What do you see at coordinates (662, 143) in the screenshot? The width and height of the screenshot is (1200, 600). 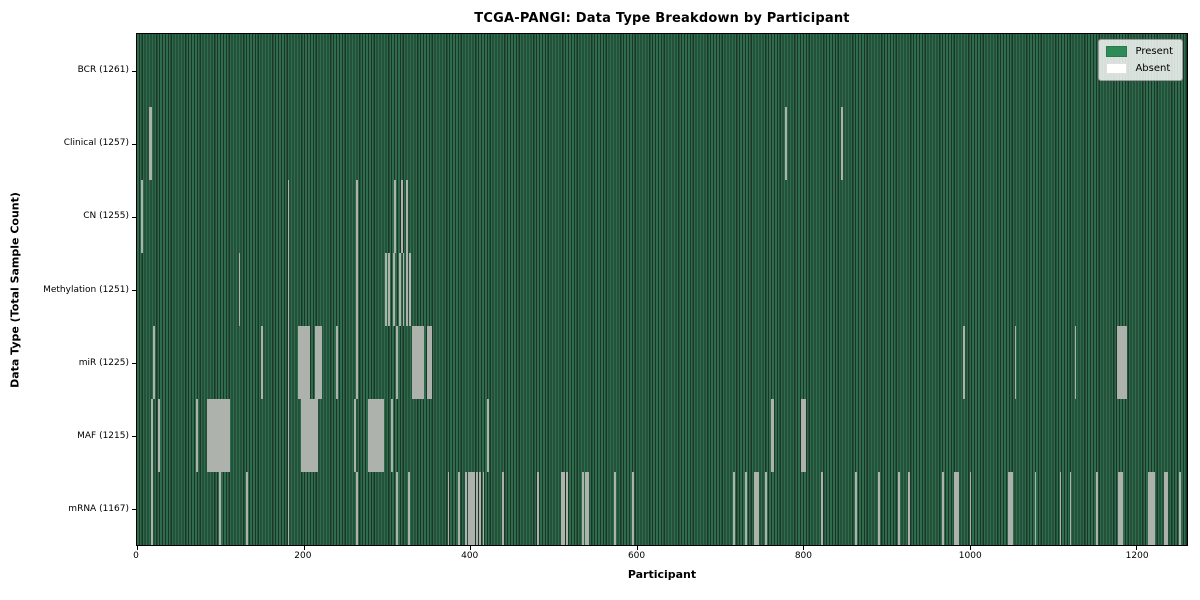 I see `row-Clinical` at bounding box center [662, 143].